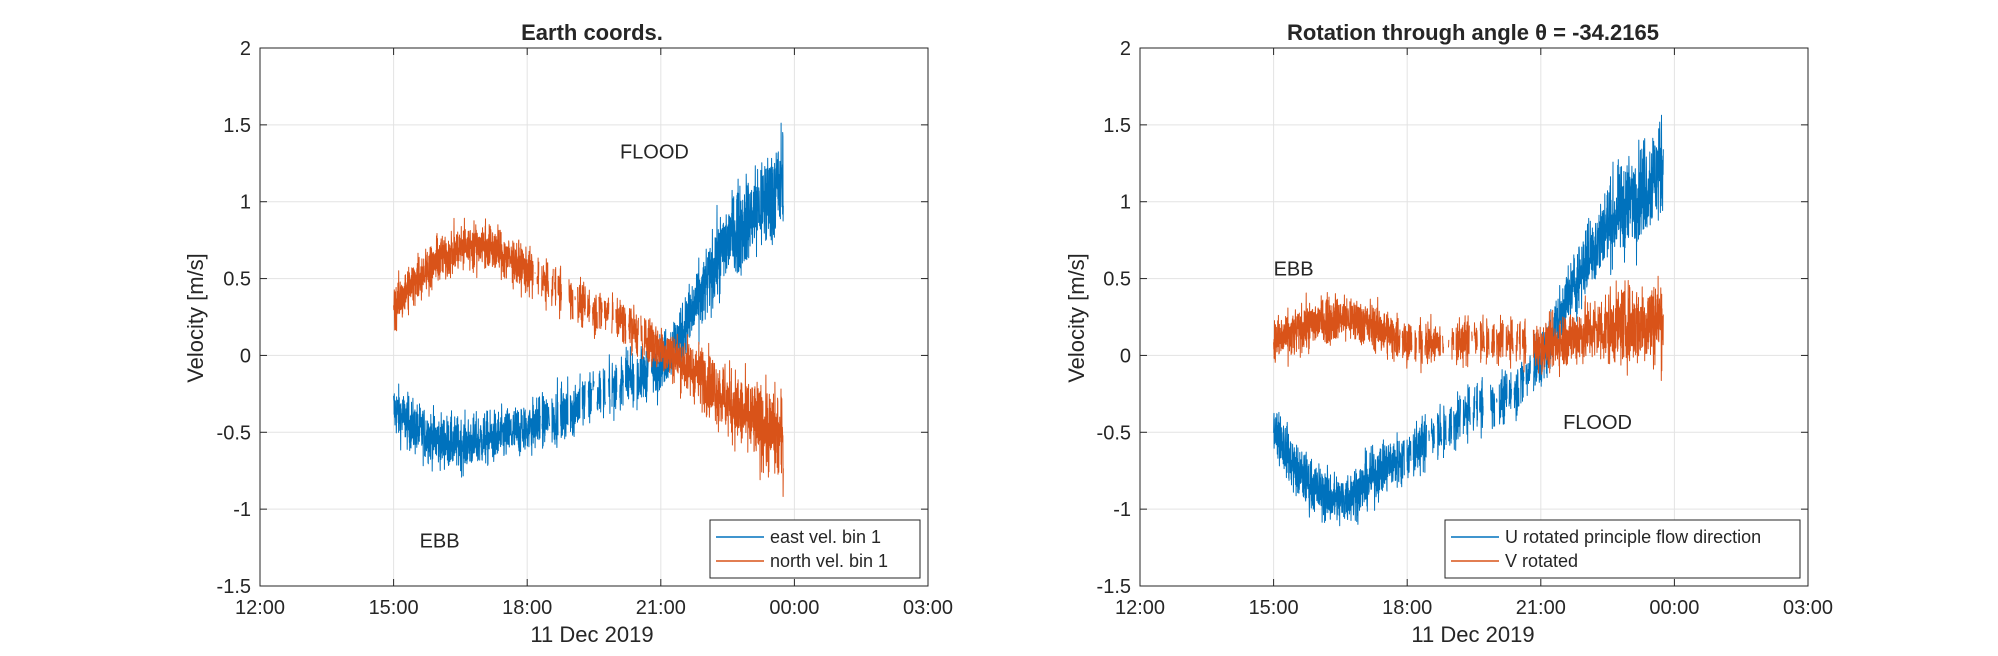 The height and width of the screenshot is (656, 1998). What do you see at coordinates (825, 537) in the screenshot?
I see `legend-entry: east vel. bin 1` at bounding box center [825, 537].